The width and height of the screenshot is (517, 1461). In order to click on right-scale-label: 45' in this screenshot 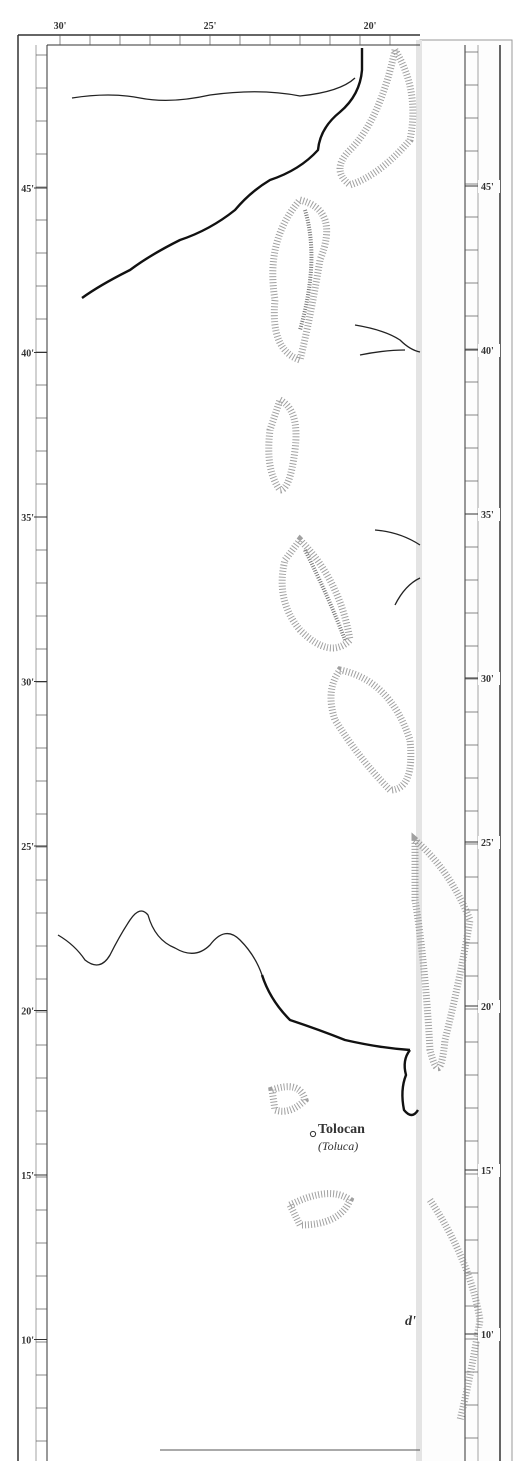, I will do `click(487, 187)`.